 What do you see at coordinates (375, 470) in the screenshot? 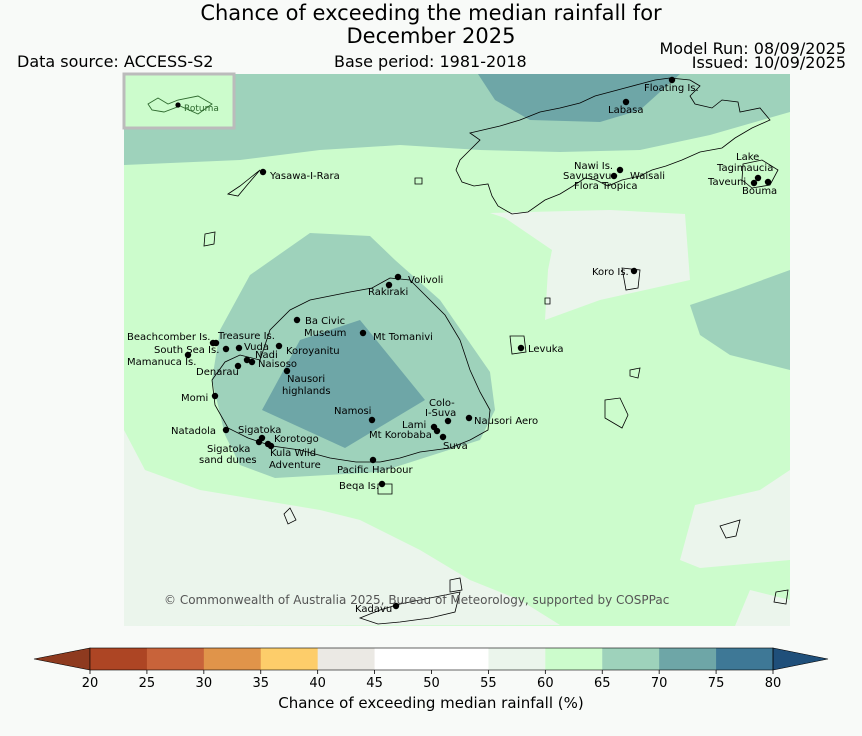
I see `place-label: Pacific Harbour` at bounding box center [375, 470].